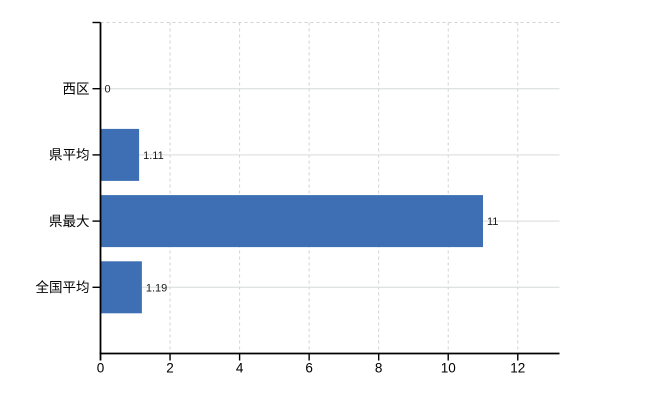 The image size is (650, 400). What do you see at coordinates (379, 368) in the screenshot?
I see `x-tick-label: 8` at bounding box center [379, 368].